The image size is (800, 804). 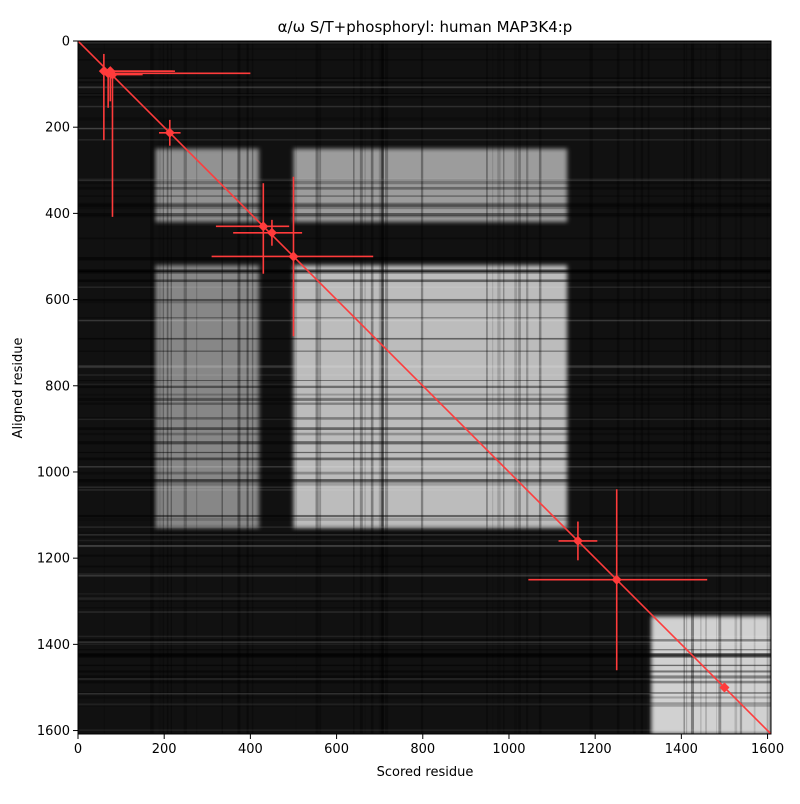 I want to click on y-tick-label: 400, so click(x=57, y=214).